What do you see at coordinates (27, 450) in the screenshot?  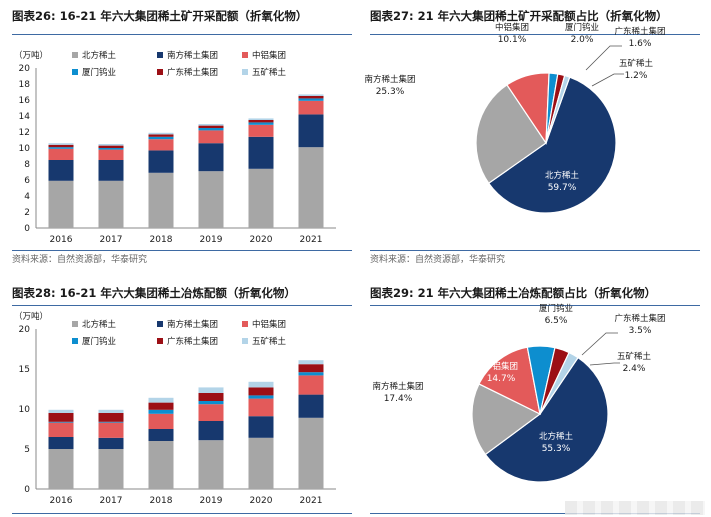 I see `y-tick-label: 5` at bounding box center [27, 450].